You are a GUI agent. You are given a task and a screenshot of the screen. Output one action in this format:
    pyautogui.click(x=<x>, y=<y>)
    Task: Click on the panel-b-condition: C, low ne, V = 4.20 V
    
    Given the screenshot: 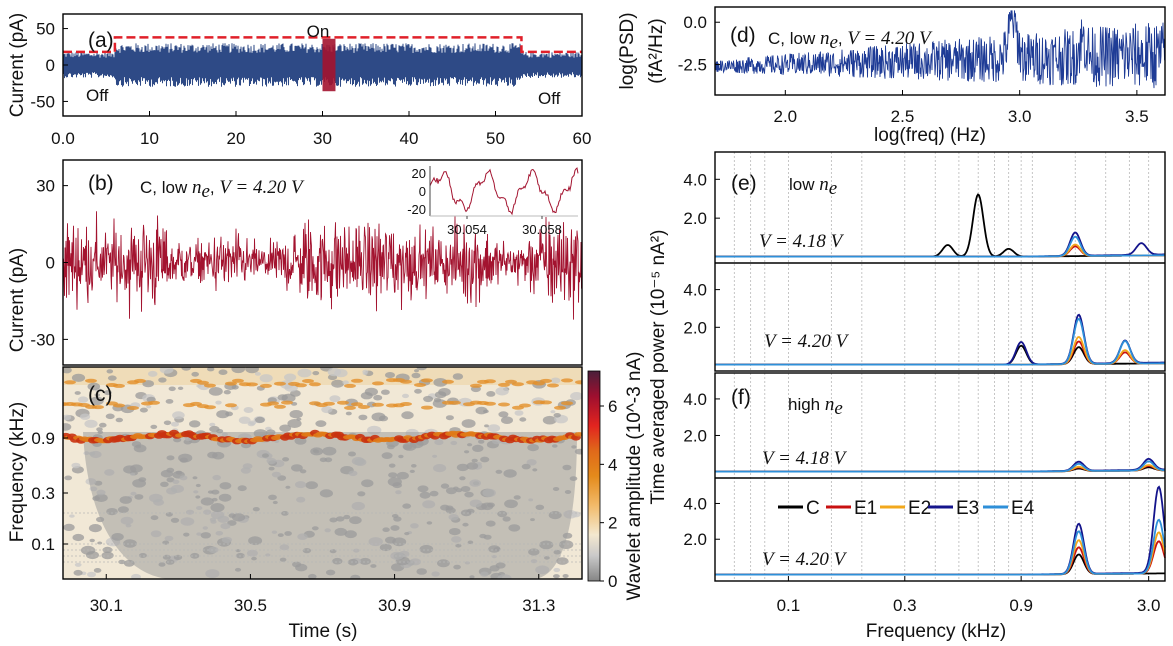 What is the action you would take?
    pyautogui.click(x=222, y=189)
    